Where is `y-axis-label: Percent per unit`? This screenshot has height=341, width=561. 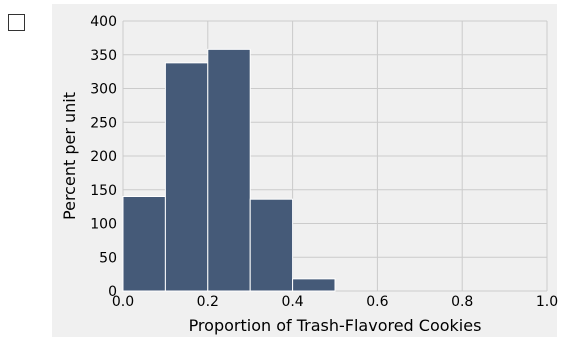 y-axis-label: Percent per unit is located at coordinates (69, 156).